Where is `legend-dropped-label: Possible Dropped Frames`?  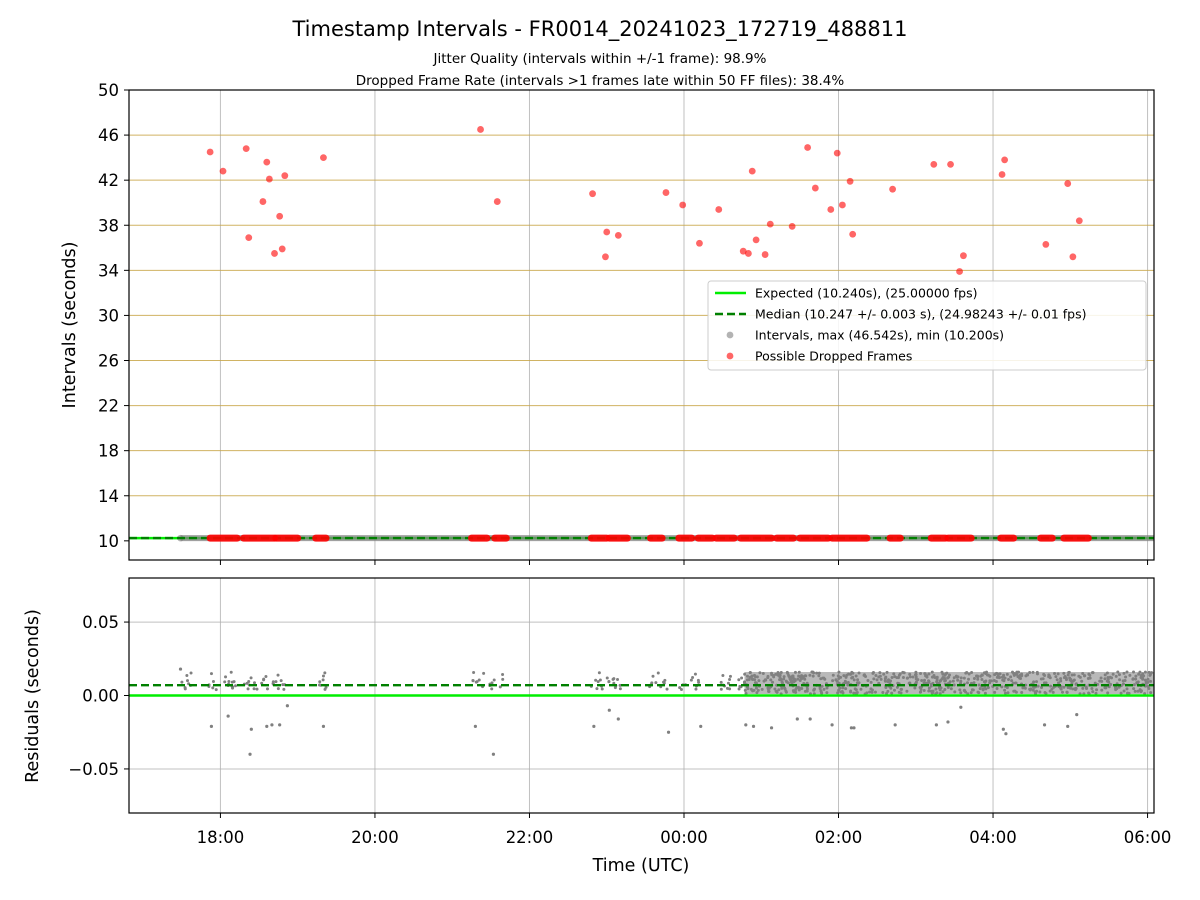 legend-dropped-label: Possible Dropped Frames is located at coordinates (833, 356).